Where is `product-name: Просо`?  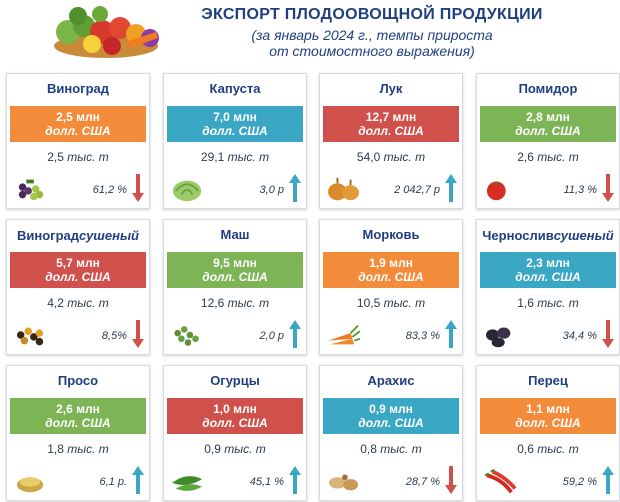
product-name: Просо is located at coordinates (78, 381).